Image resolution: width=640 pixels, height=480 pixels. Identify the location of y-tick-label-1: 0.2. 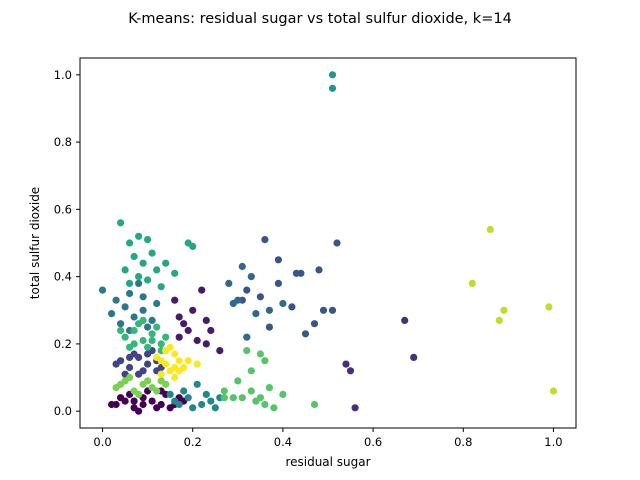
(63, 344).